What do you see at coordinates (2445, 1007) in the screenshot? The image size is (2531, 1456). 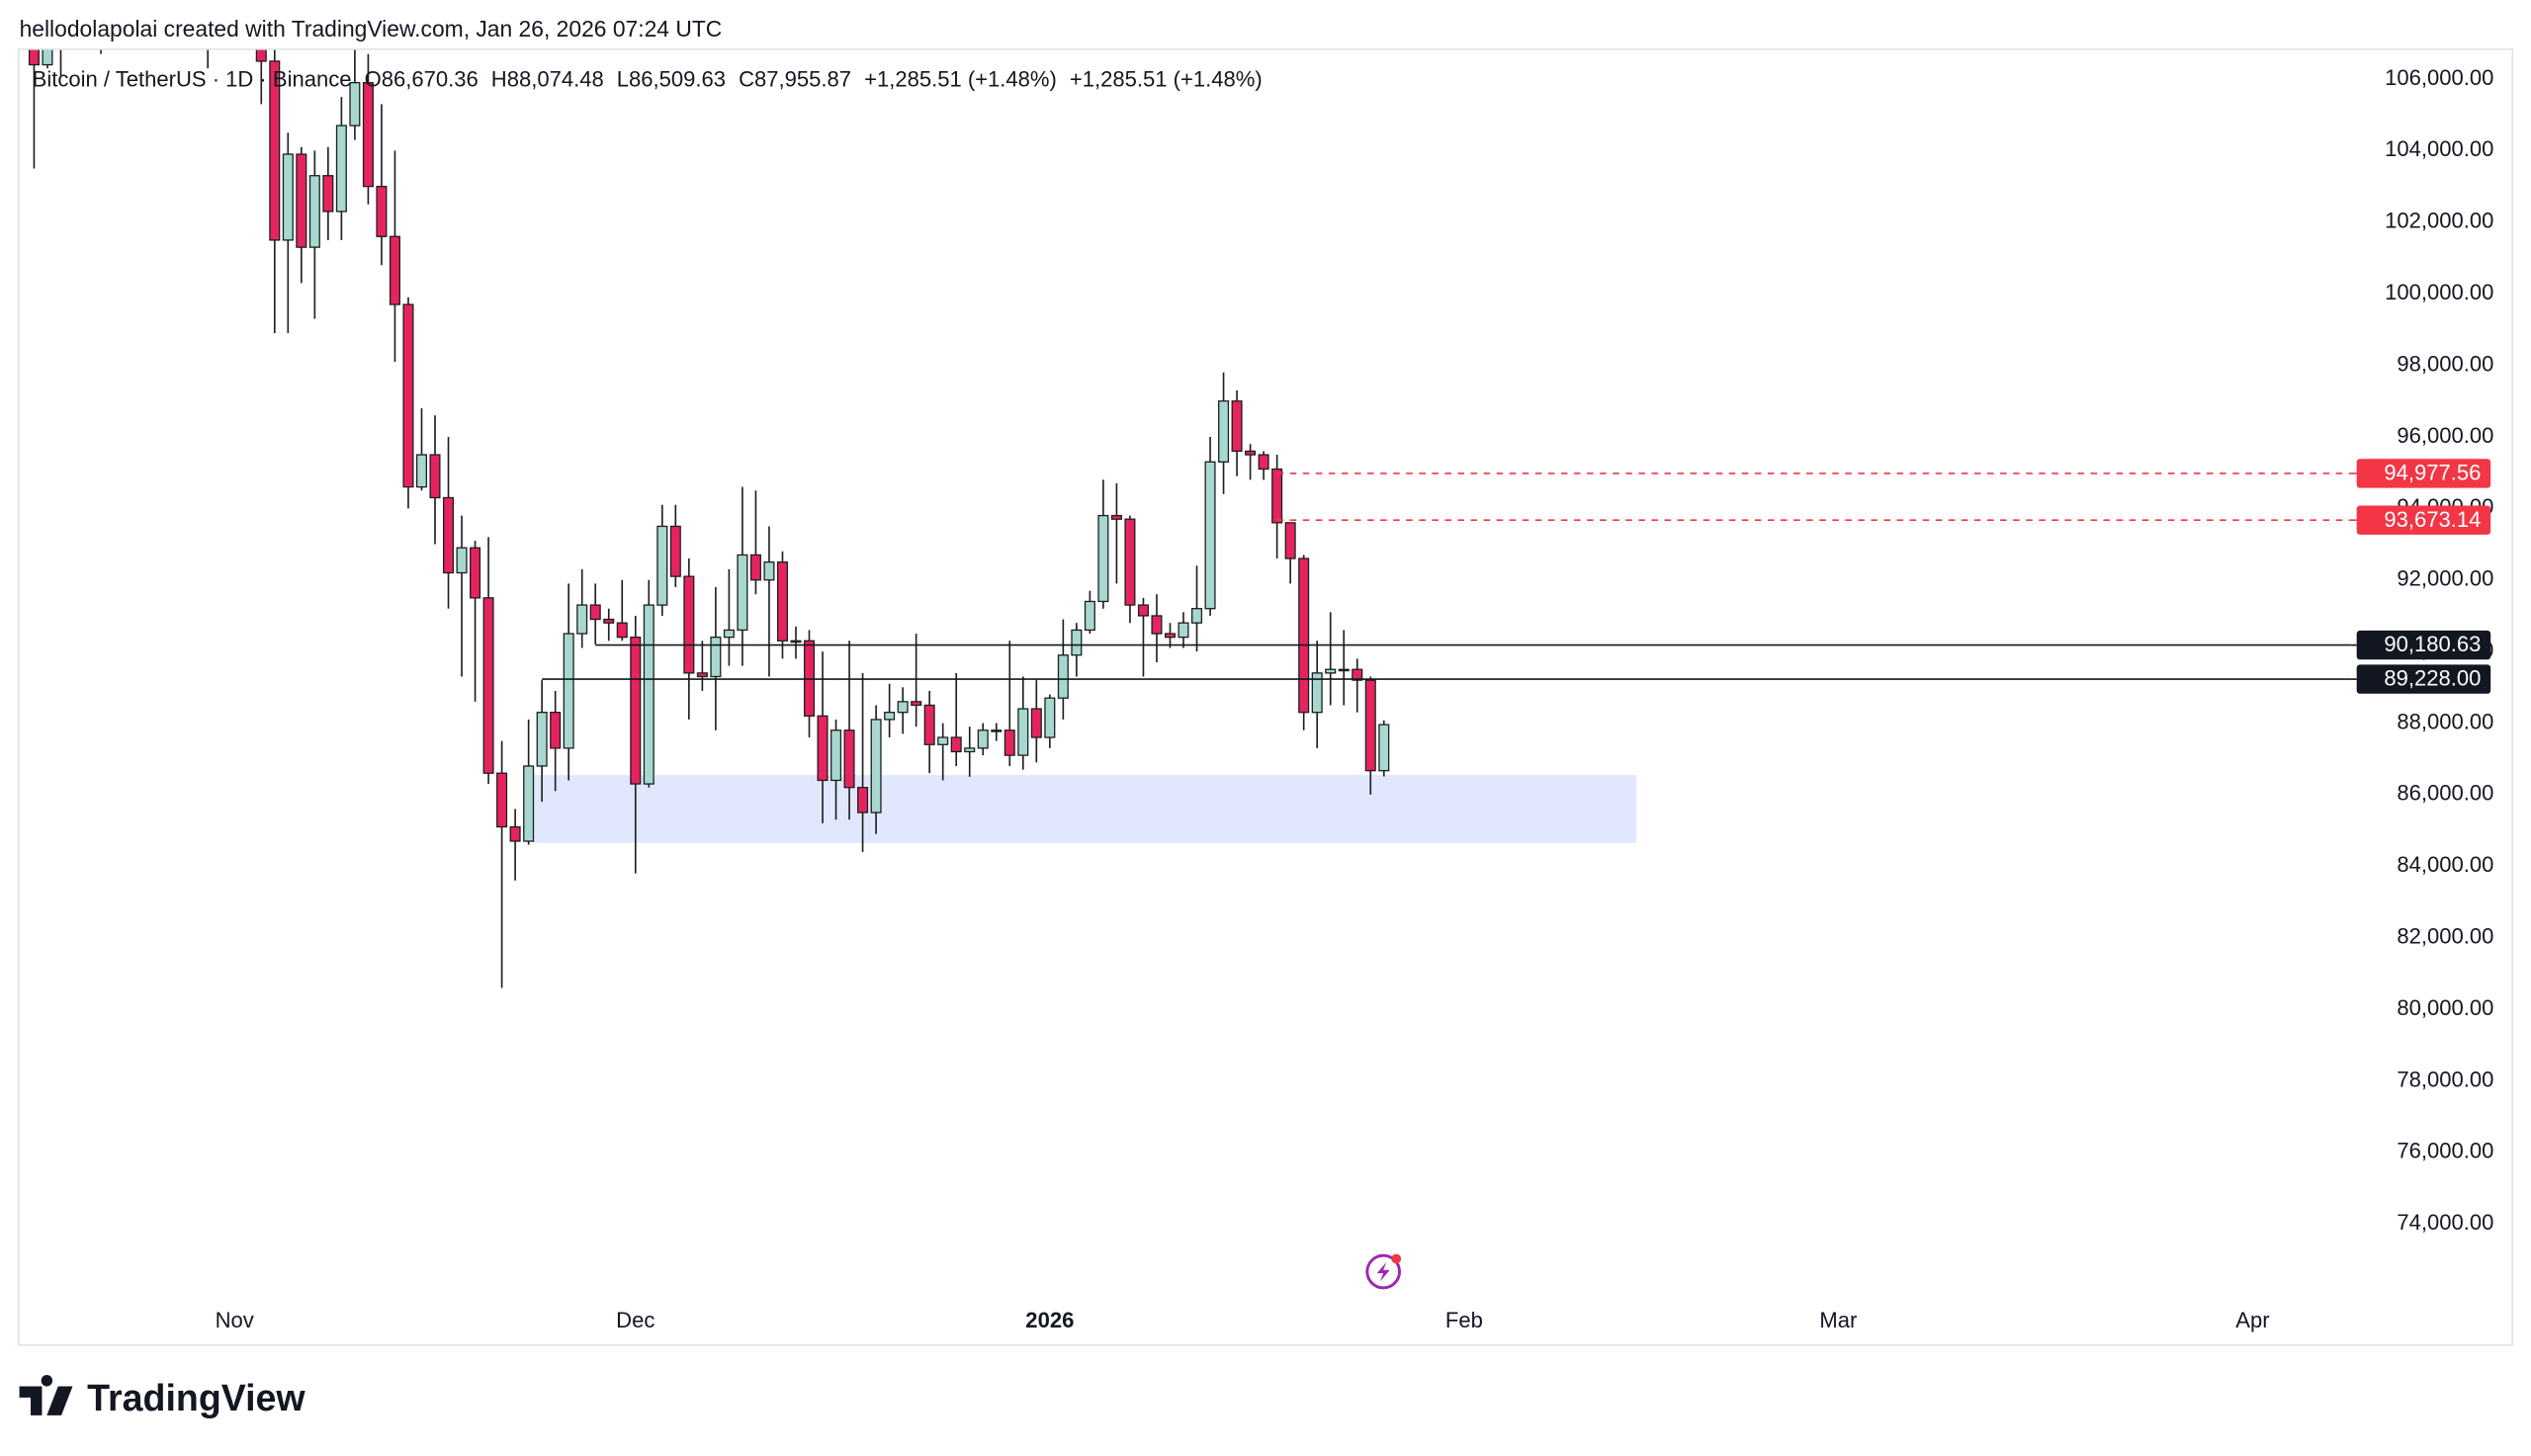 I see `y-tick-label: 80,000.00` at bounding box center [2445, 1007].